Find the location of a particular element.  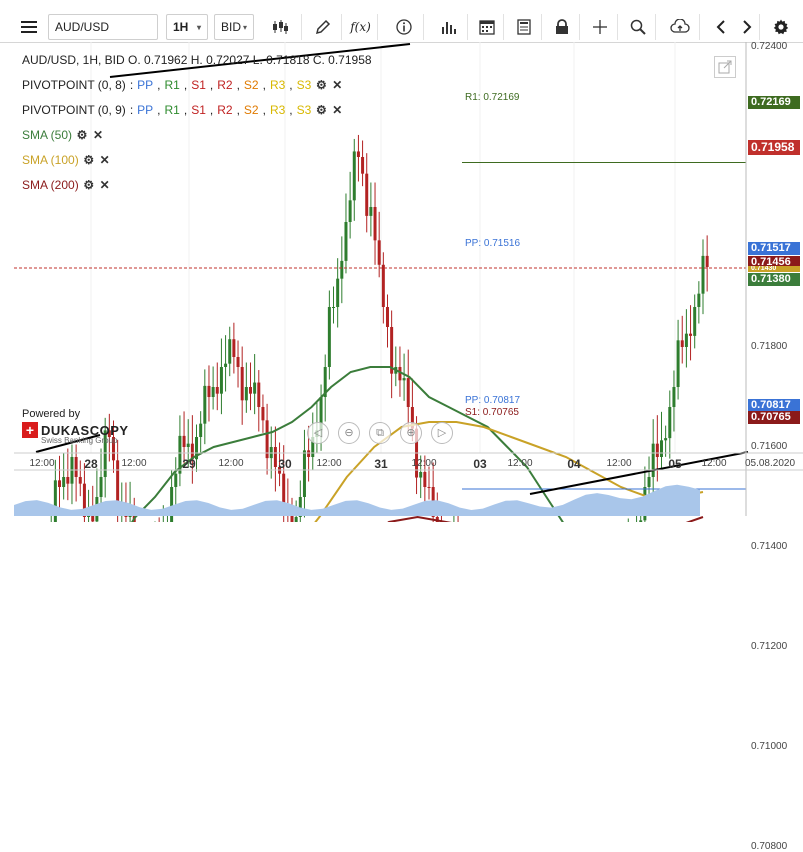

lock-button is located at coordinates (562, 27).